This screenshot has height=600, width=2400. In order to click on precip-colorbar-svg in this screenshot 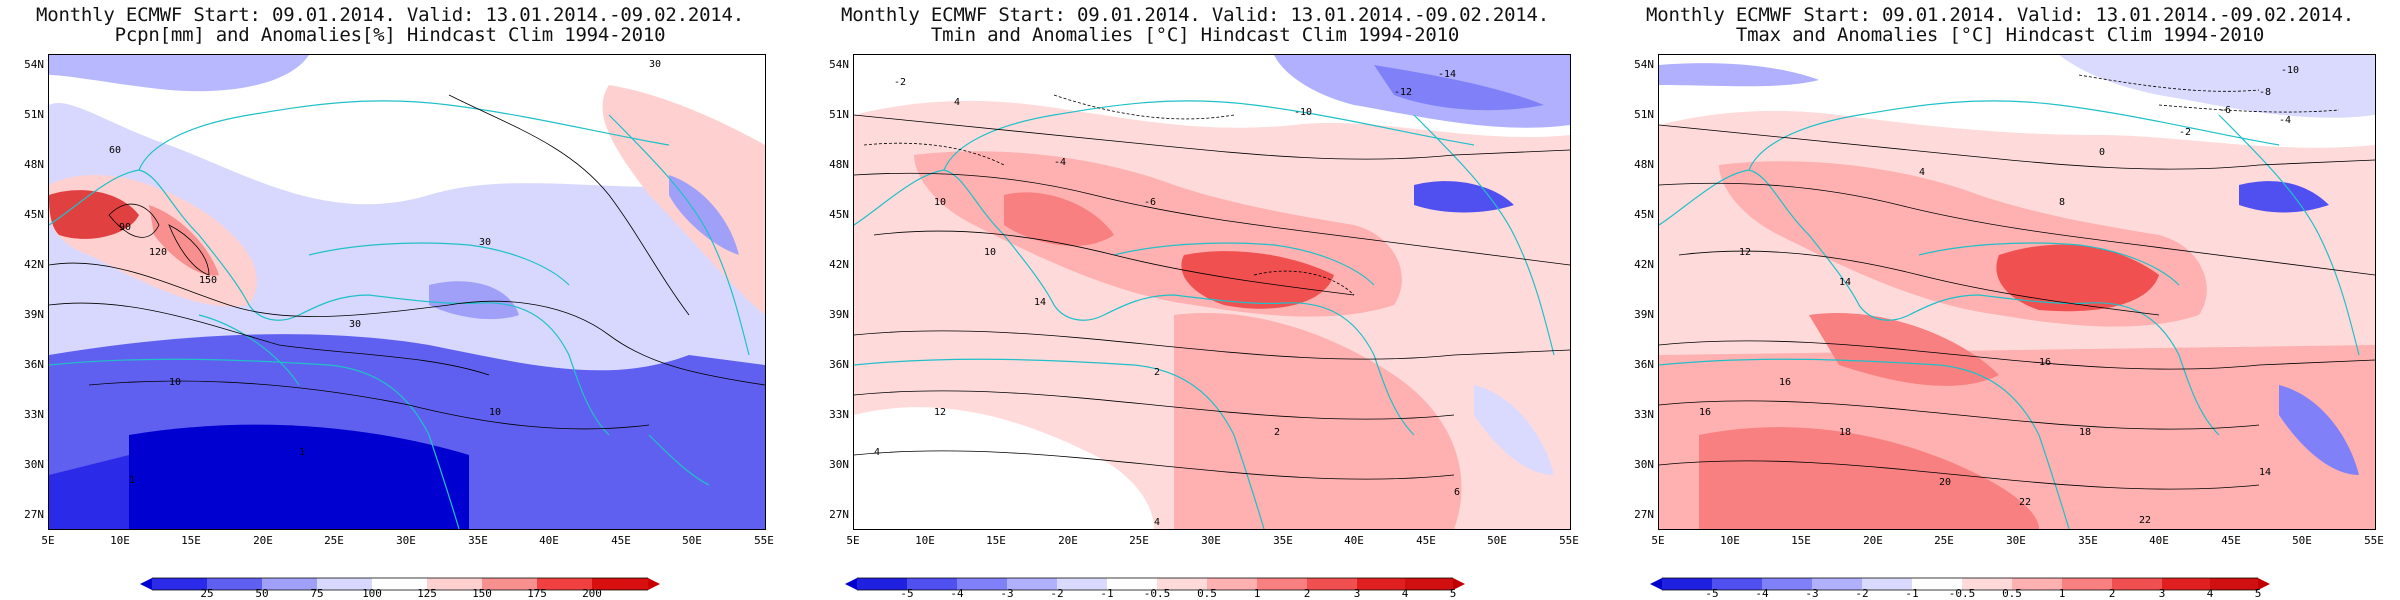, I will do `click(400, 584)`.